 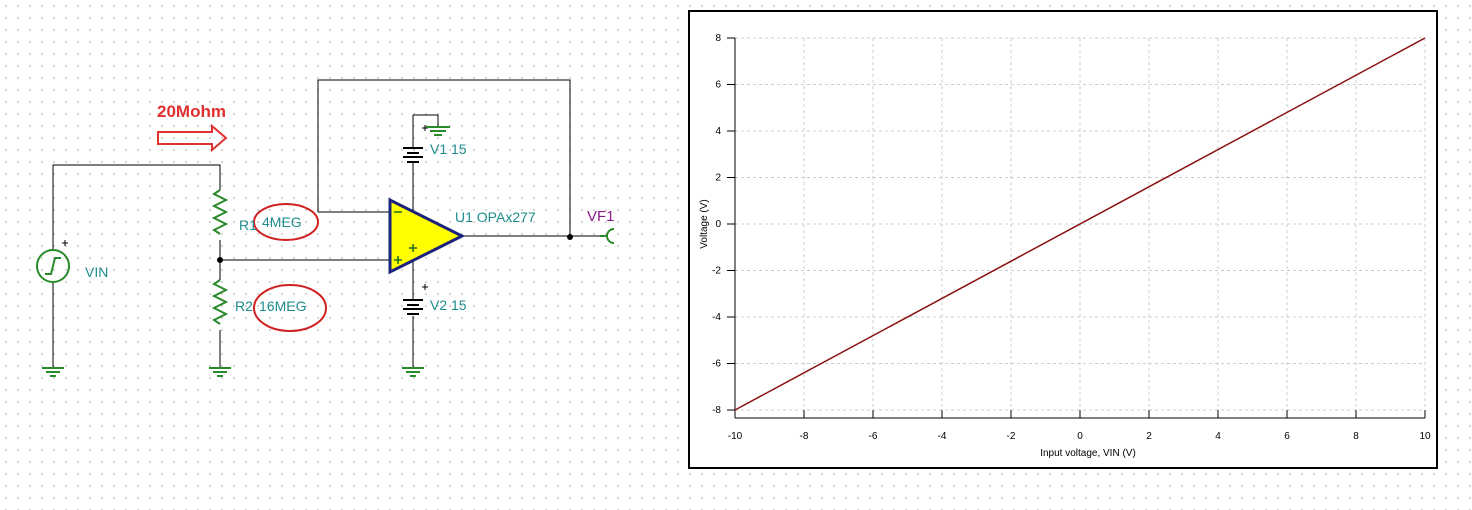 What do you see at coordinates (1088, 453) in the screenshot?
I see `x-axis-label: Input voltage, VIN (V)` at bounding box center [1088, 453].